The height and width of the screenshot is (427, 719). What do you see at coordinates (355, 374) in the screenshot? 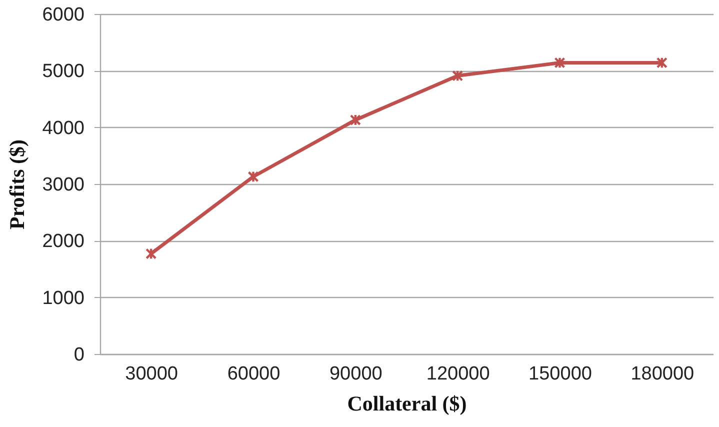
I see `x-tick-label: 90000` at bounding box center [355, 374].